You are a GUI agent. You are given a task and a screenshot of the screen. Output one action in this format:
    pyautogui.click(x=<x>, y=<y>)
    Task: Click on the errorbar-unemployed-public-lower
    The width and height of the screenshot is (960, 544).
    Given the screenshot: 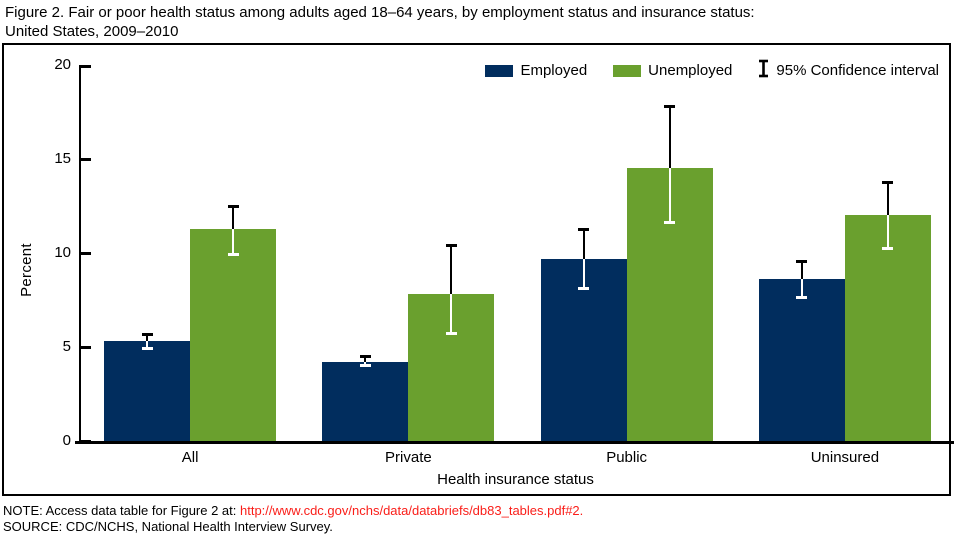 What is the action you would take?
    pyautogui.click(x=669, y=195)
    